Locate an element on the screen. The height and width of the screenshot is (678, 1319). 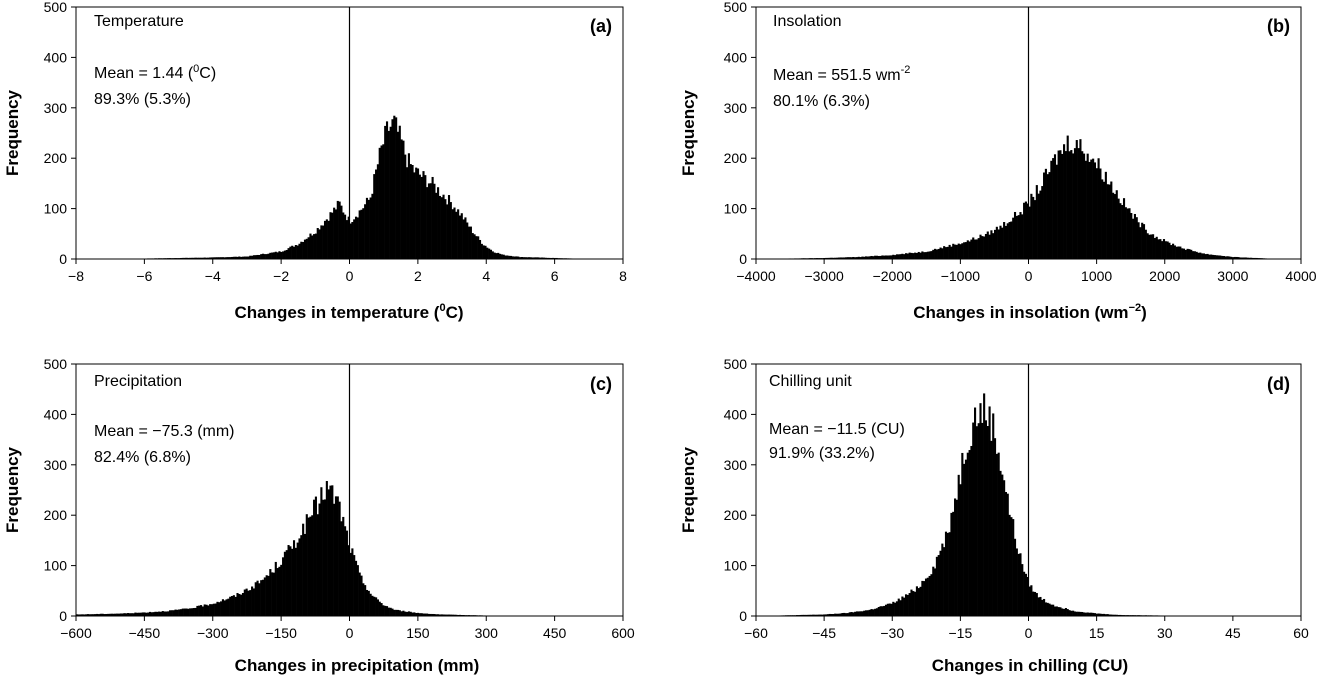
panel-stats-percent: 82.4% (6.8%) is located at coordinates (142, 457).